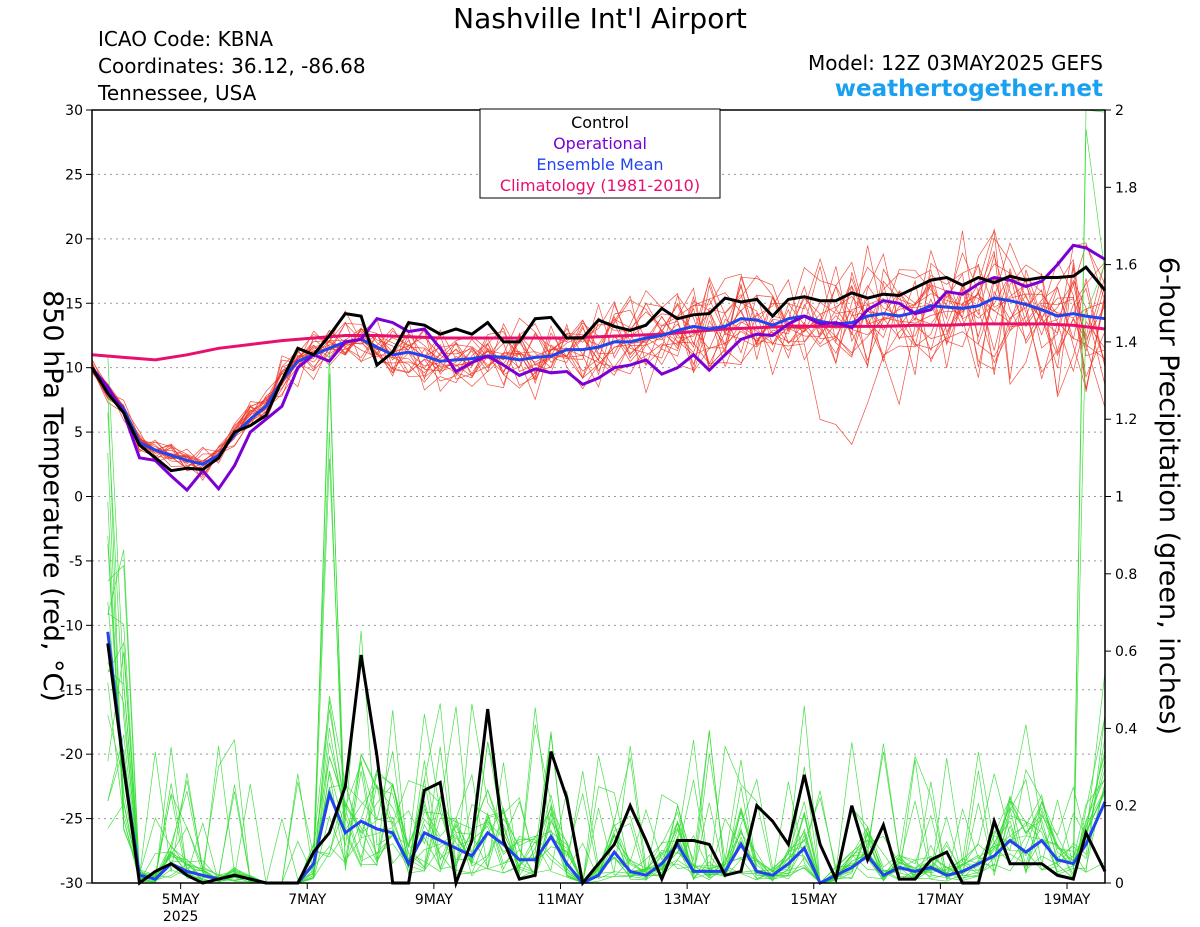 The height and width of the screenshot is (927, 1200). Describe the element at coordinates (74, 369) in the screenshot. I see `left-tick-label: 10` at that location.